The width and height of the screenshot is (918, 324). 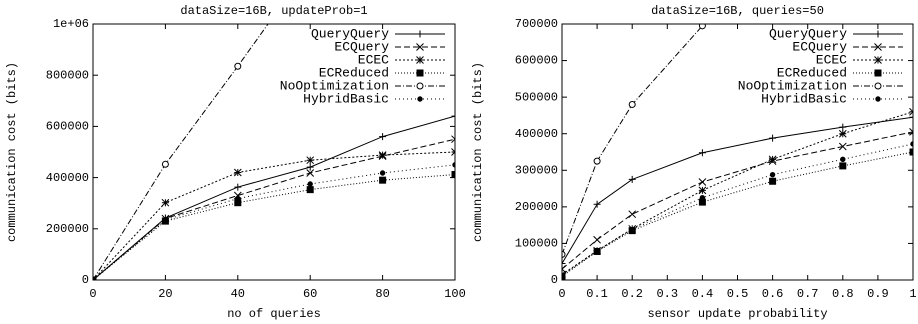 What do you see at coordinates (274, 314) in the screenshot?
I see `x-axis-label: no of queries` at bounding box center [274, 314].